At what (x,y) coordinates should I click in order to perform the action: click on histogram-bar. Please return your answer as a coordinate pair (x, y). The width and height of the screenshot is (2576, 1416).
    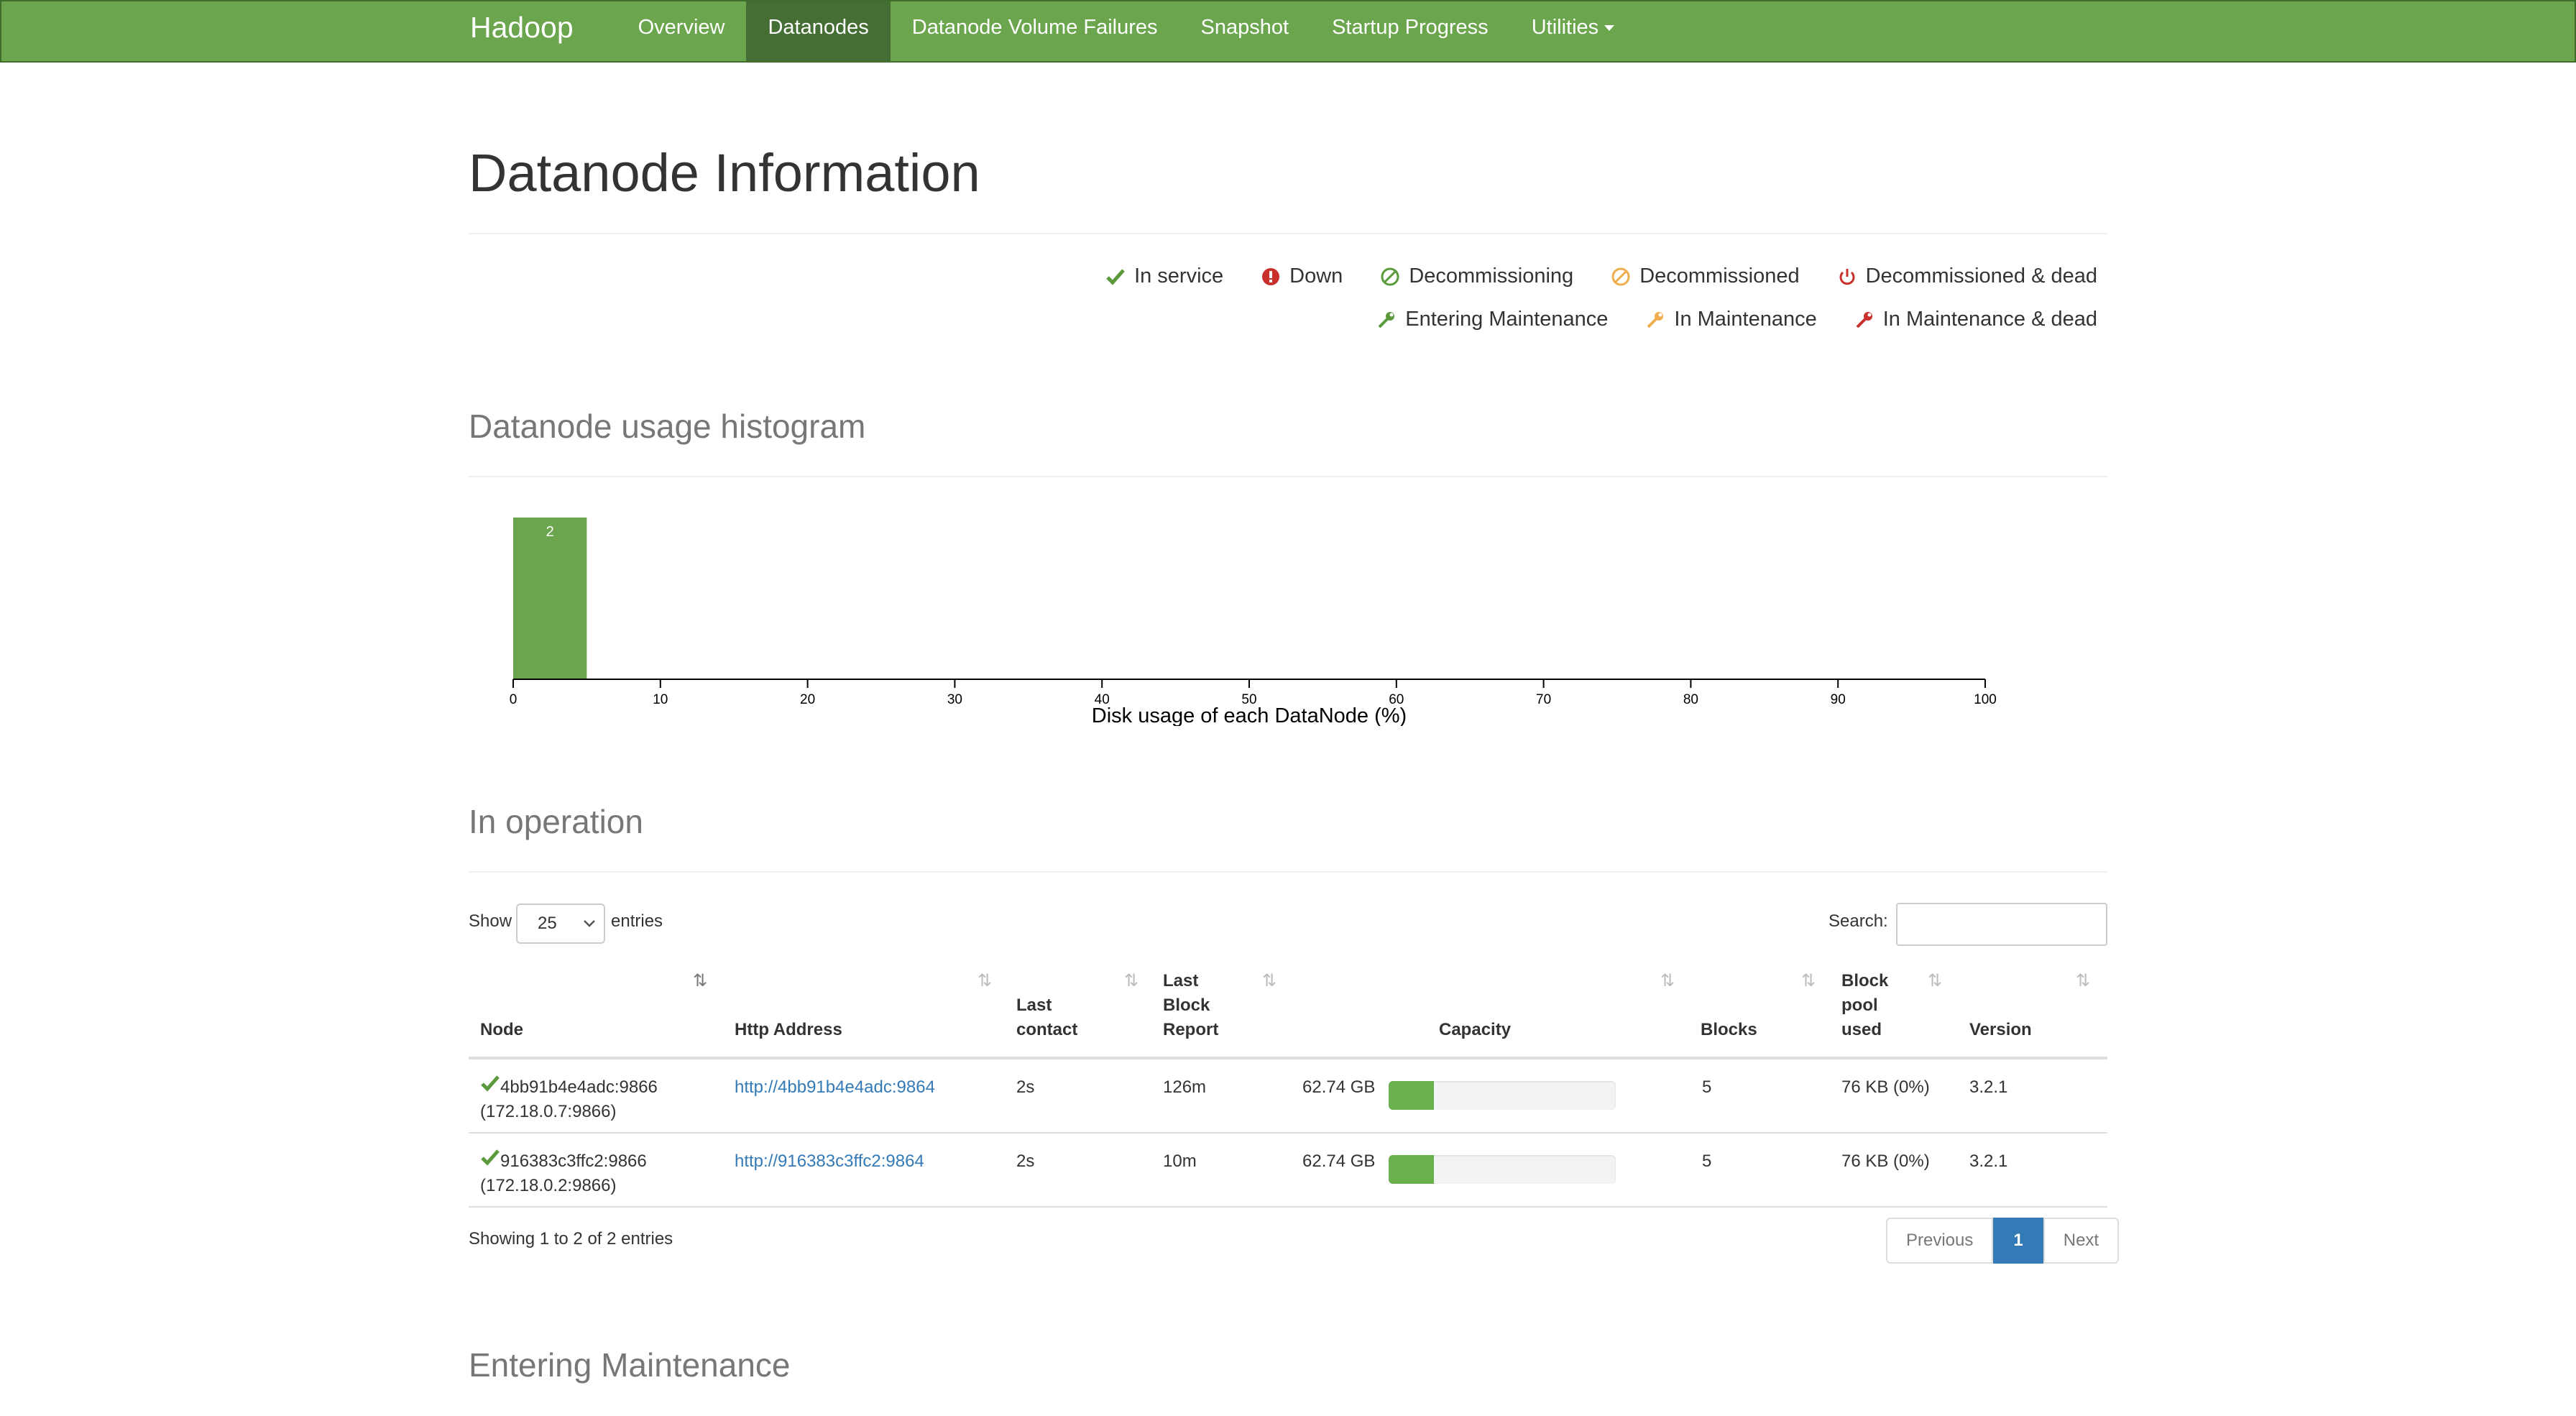
    Looking at the image, I should click on (550, 598).